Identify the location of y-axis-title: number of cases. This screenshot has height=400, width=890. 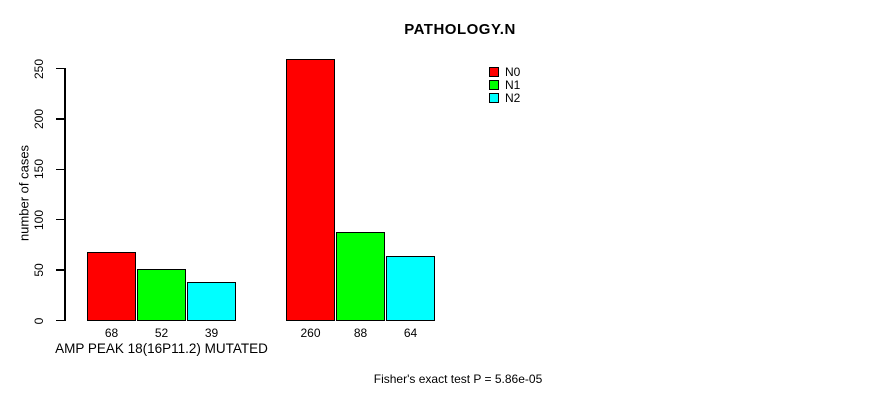
(24, 193).